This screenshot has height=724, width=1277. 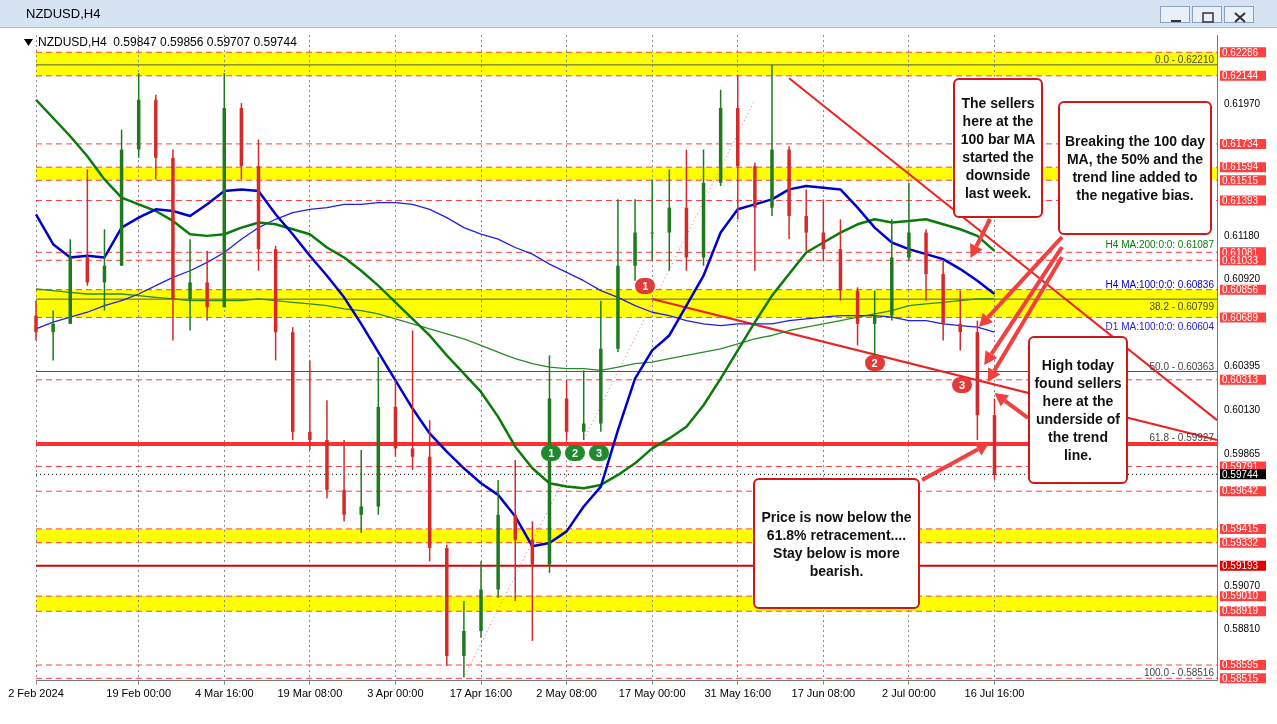 I want to click on x-tick-label: 2 May 08:00, so click(x=566, y=693).